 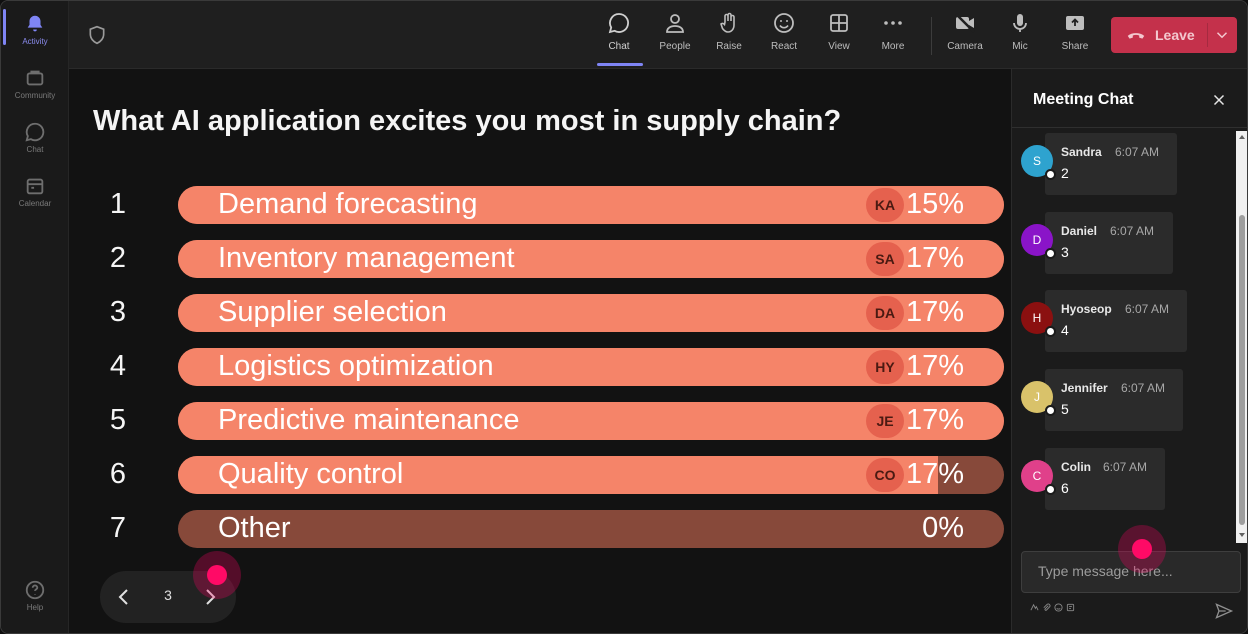 What do you see at coordinates (97, 35) in the screenshot?
I see `shield-icon` at bounding box center [97, 35].